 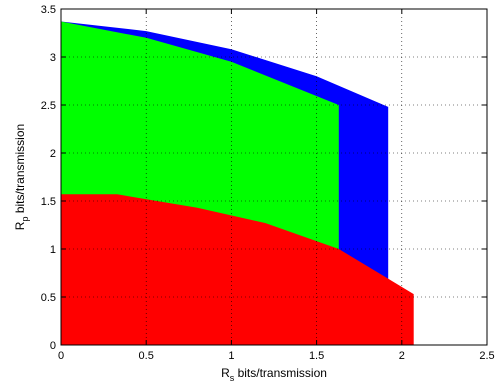 What do you see at coordinates (280, 373) in the screenshot?
I see `x-axis-label-rest: bits/transmission` at bounding box center [280, 373].